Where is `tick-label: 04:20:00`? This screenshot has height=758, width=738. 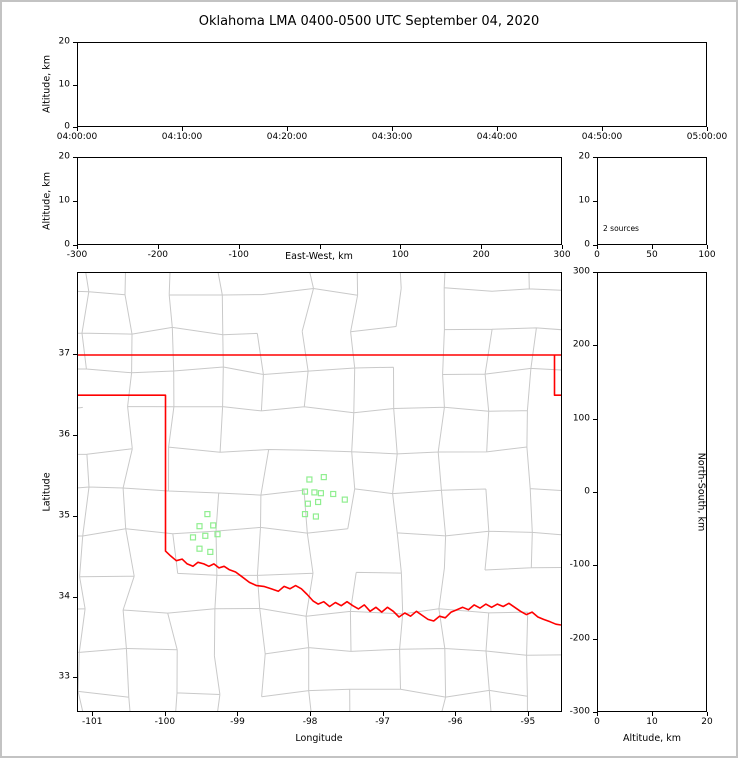 tick-label: 04:20:00 is located at coordinates (287, 137).